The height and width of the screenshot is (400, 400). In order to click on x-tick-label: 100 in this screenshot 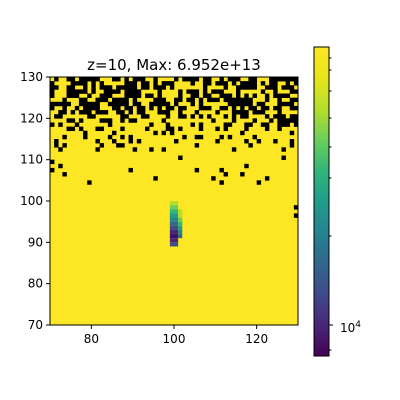, I will do `click(174, 339)`.